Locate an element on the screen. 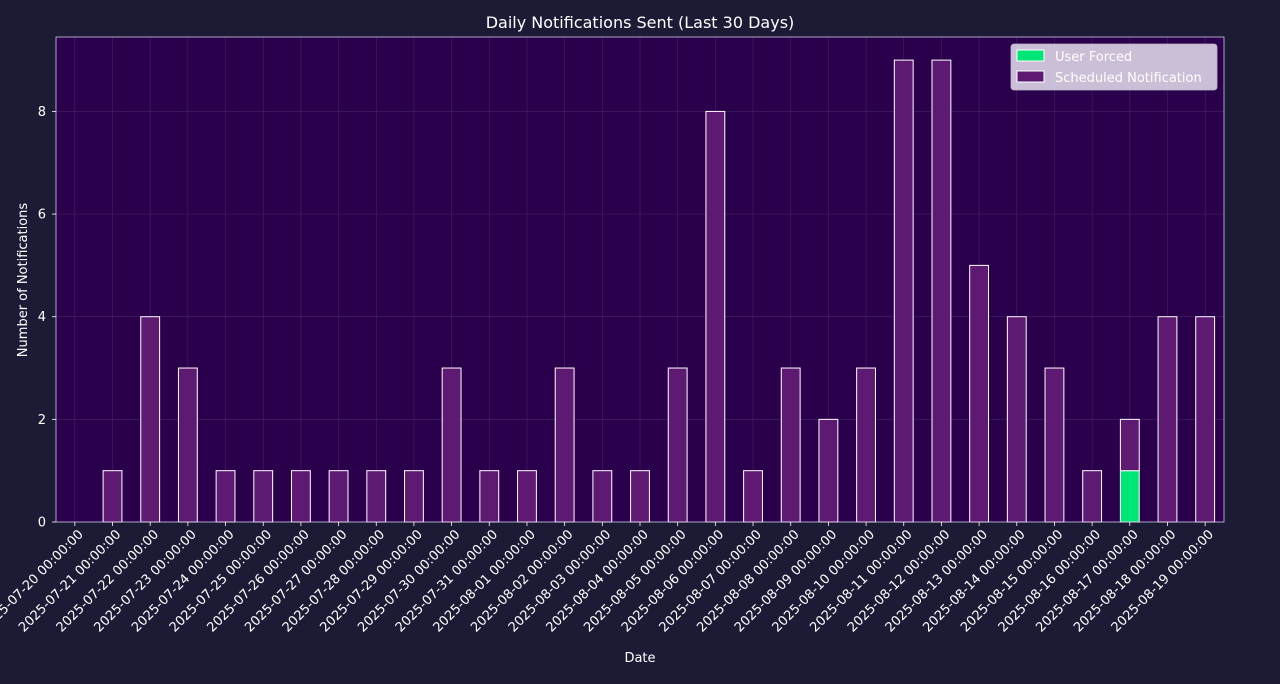 This screenshot has width=1280, height=684. legend-swatch-user-forced is located at coordinates (1030, 55).